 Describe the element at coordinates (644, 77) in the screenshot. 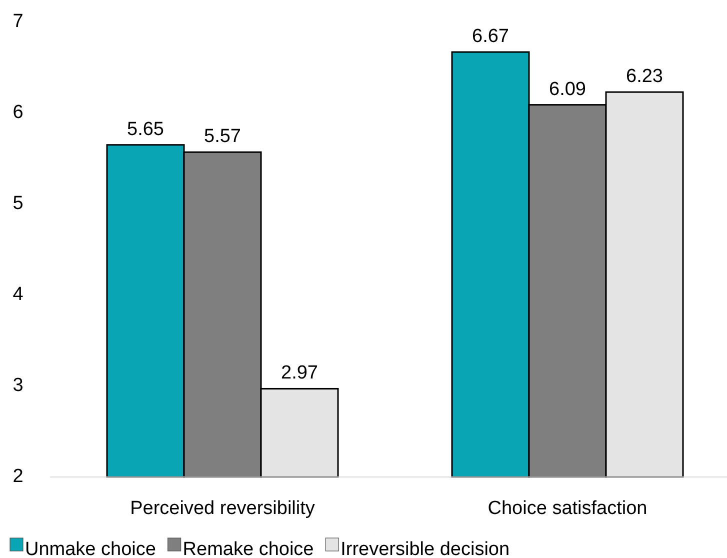

I see `data-label: 6.23` at that location.